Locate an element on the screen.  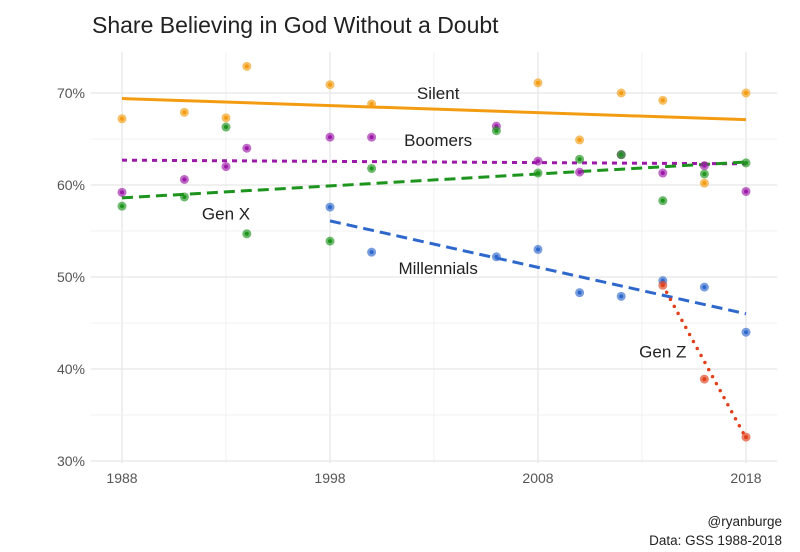
chart-title: Share Believing in God Without a Doubt is located at coordinates (295, 25).